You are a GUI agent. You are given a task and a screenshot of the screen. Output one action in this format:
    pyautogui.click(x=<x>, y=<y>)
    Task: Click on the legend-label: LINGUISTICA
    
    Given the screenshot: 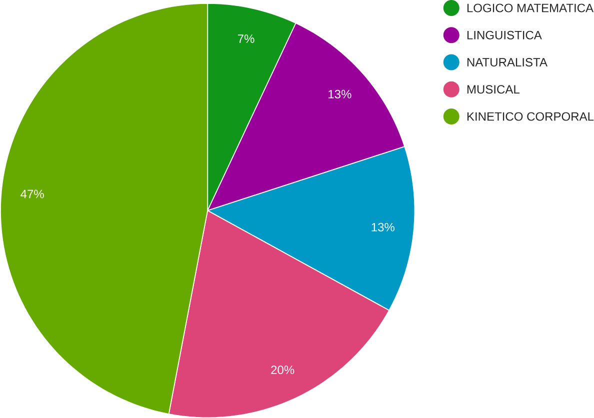 What is the action you would take?
    pyautogui.click(x=504, y=35)
    